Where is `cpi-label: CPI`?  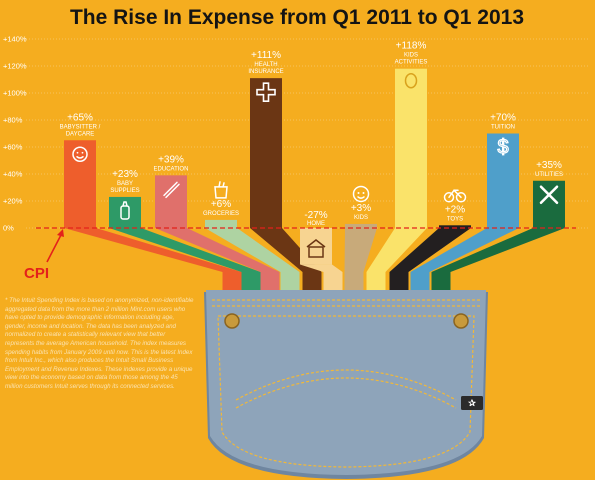 cpi-label: CPI is located at coordinates (36, 273).